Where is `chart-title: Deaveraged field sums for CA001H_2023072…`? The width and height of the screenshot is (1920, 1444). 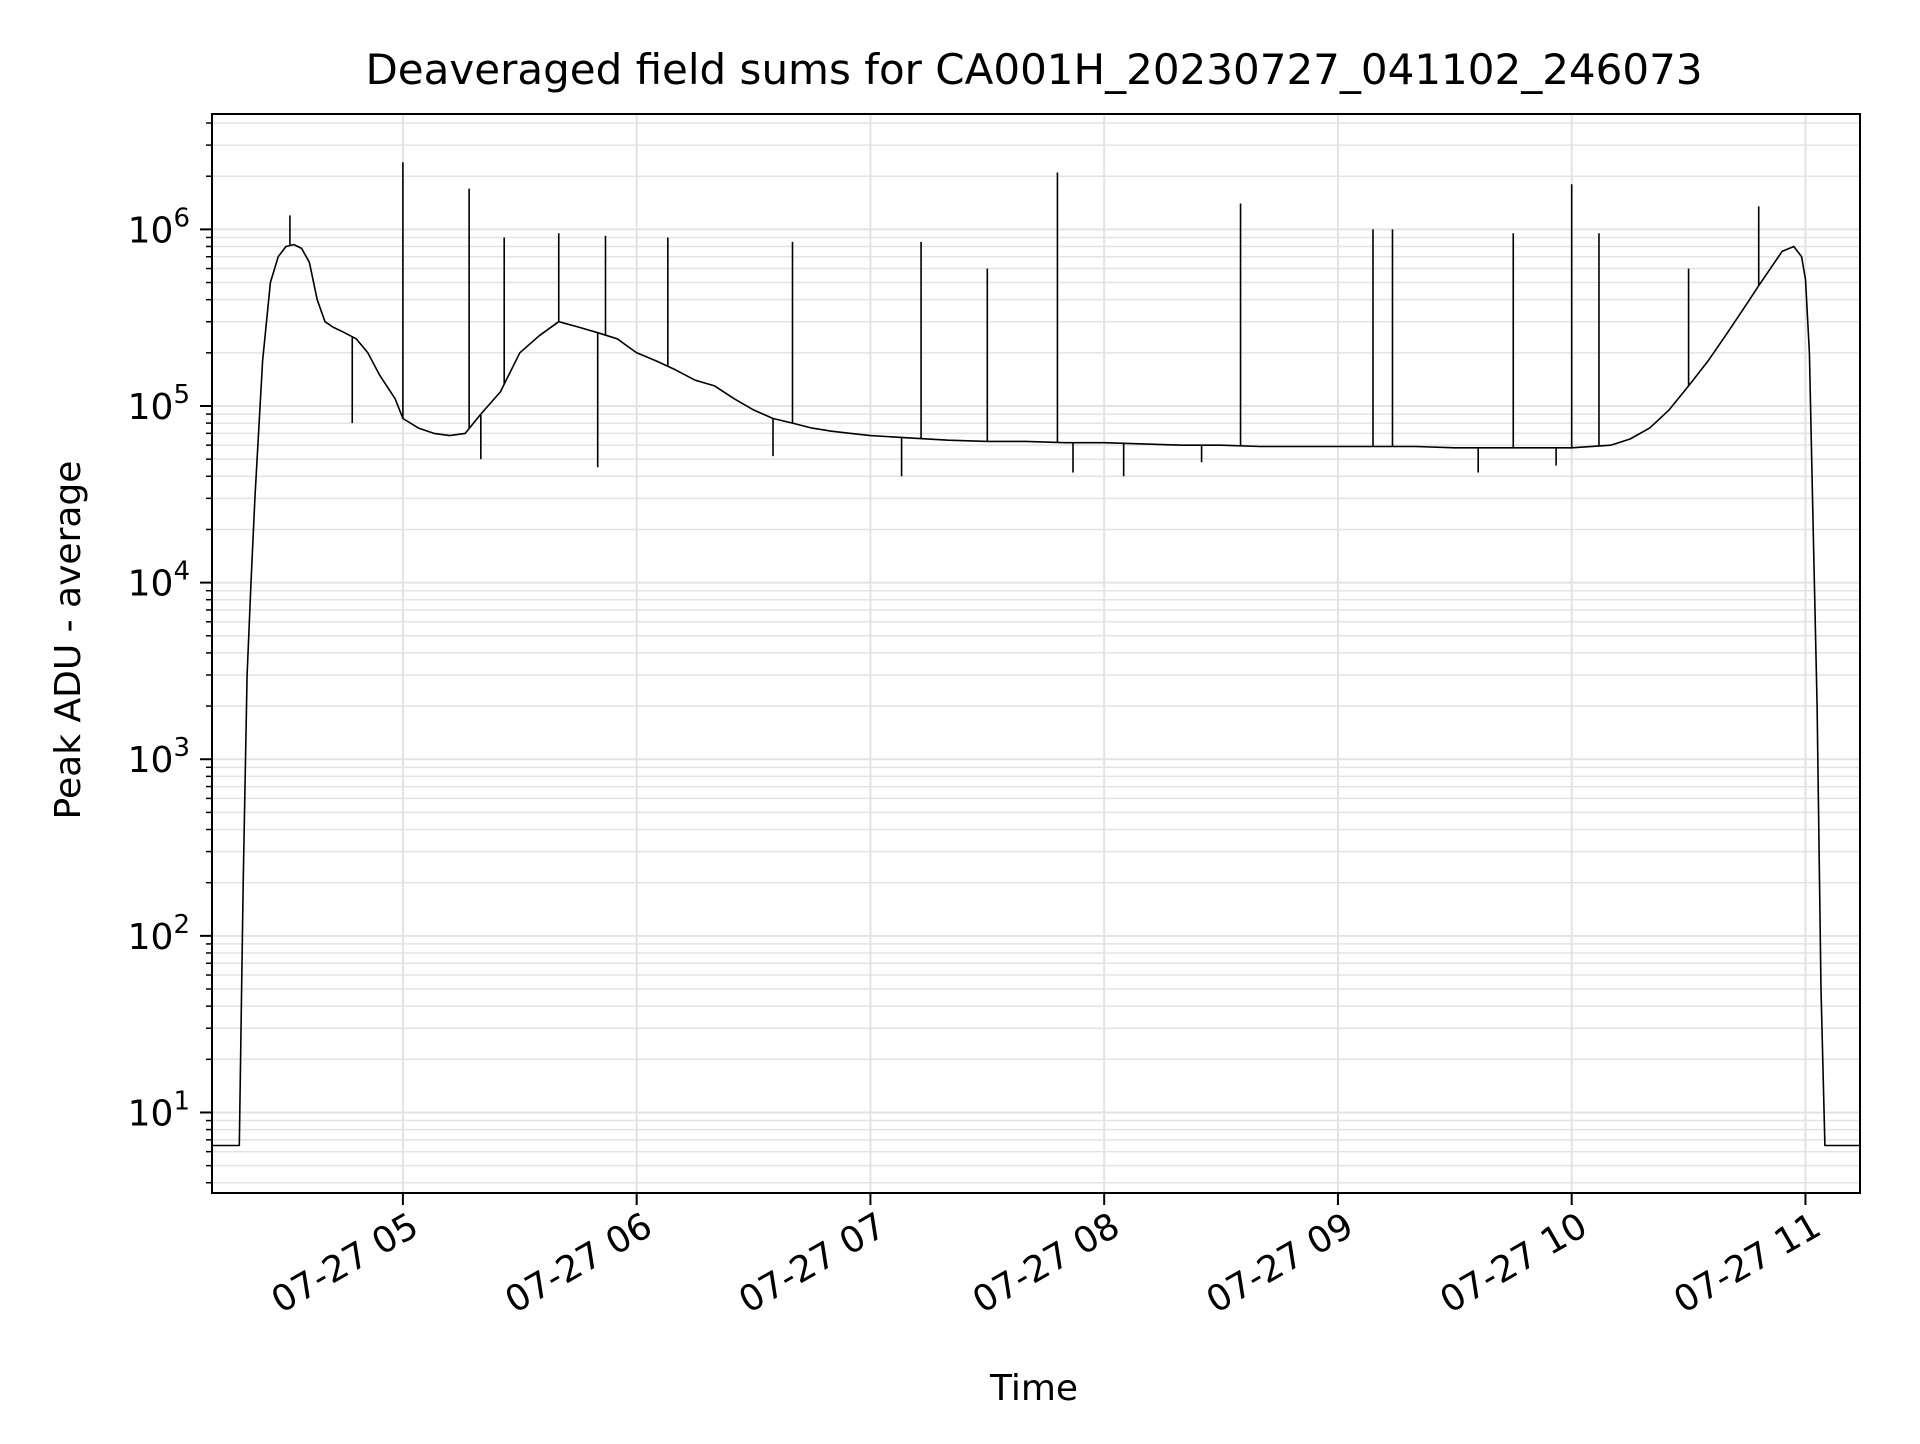
chart-title: Deaveraged field sums for CA001H_2023072… is located at coordinates (1033, 69).